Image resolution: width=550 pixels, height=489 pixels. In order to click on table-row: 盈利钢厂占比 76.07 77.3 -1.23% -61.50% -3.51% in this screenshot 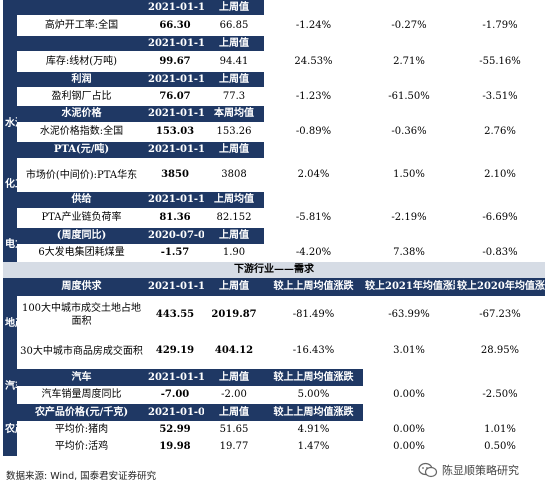, I will do `click(284, 96)`.